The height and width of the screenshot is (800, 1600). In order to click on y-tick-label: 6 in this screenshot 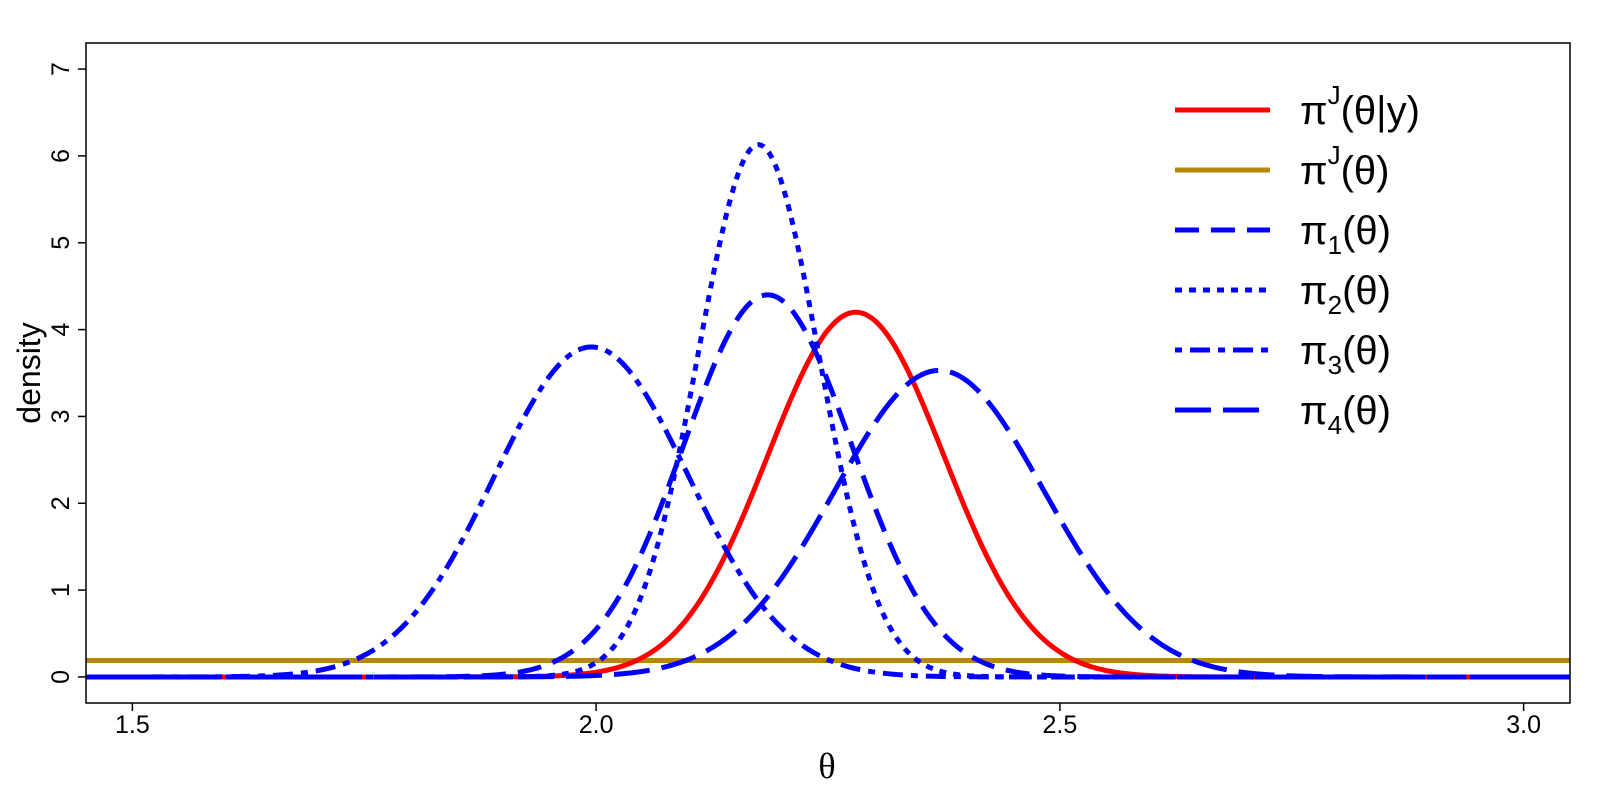, I will do `click(61, 156)`.